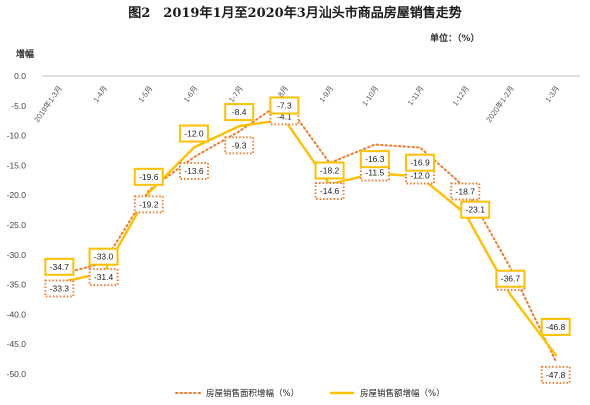 The image size is (590, 405). I want to click on data-label-area: -9.3, so click(239, 145).